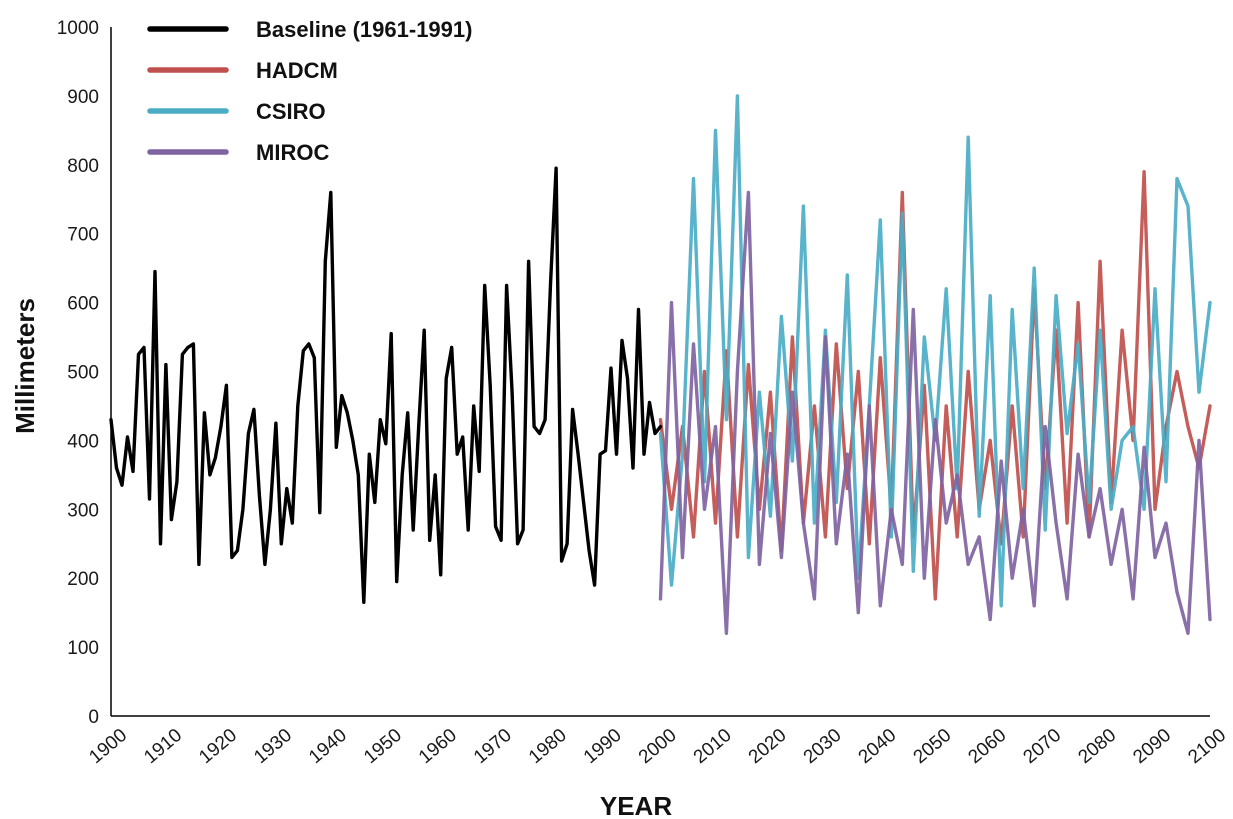 Image resolution: width=1233 pixels, height=819 pixels. What do you see at coordinates (83, 441) in the screenshot?
I see `y-tick-label: 400` at bounding box center [83, 441].